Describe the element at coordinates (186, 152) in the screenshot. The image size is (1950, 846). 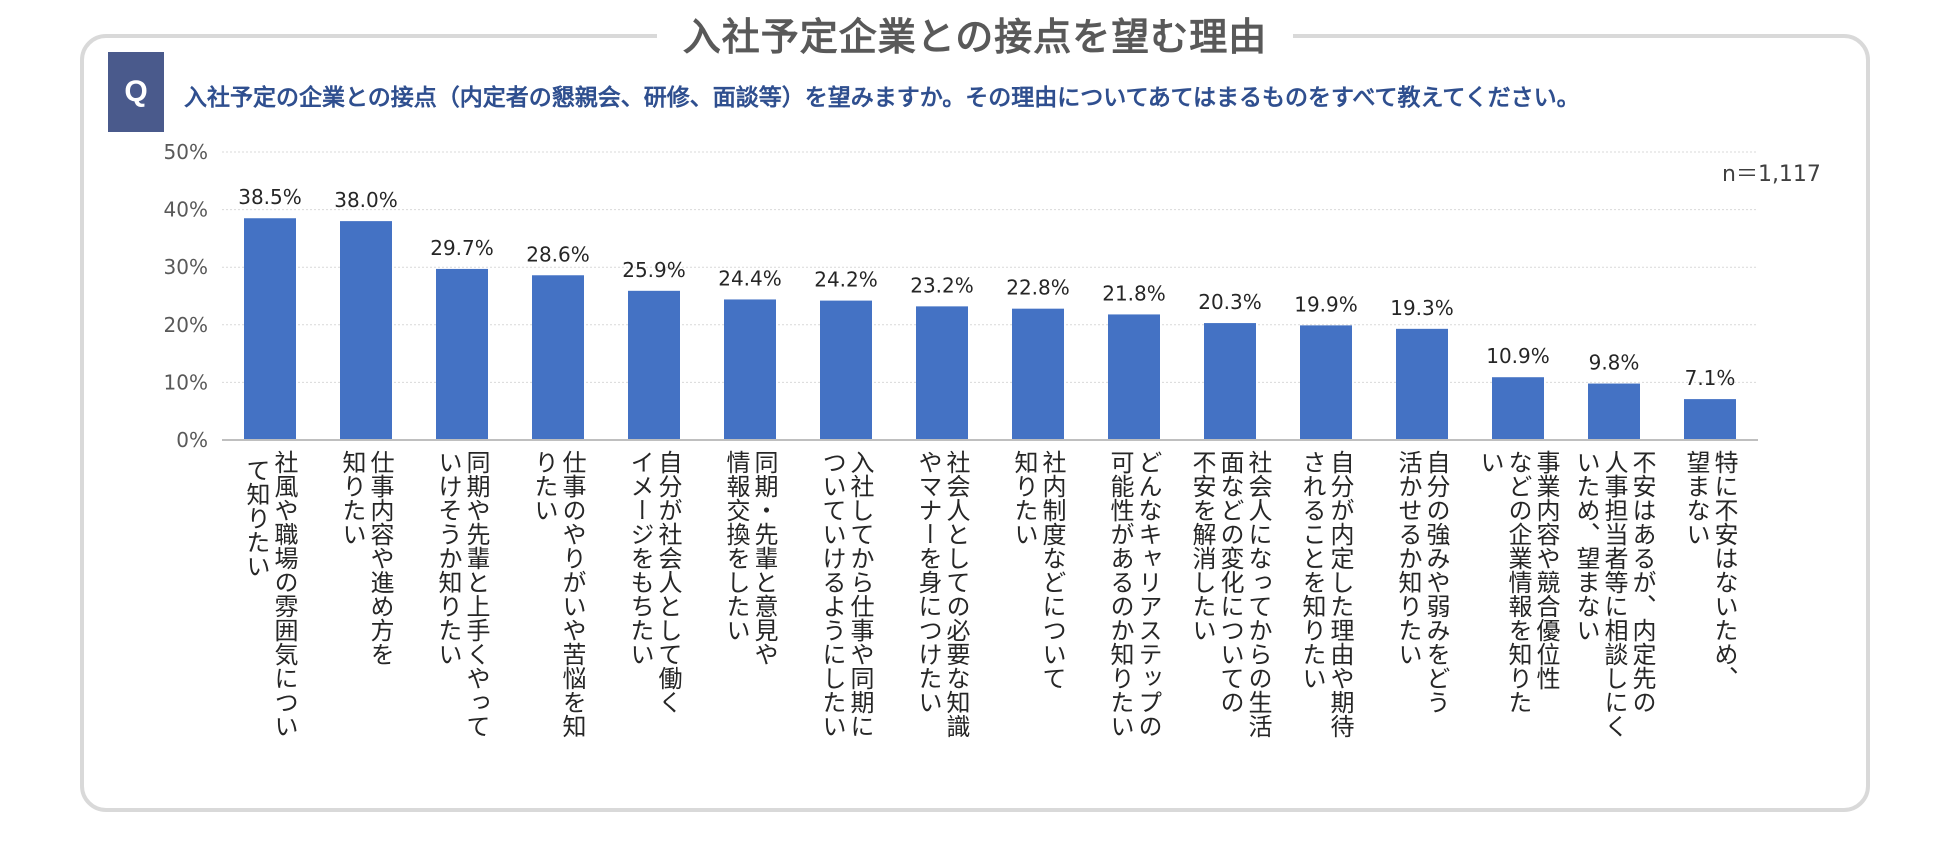
I see `y-tick-label: 50%` at that location.